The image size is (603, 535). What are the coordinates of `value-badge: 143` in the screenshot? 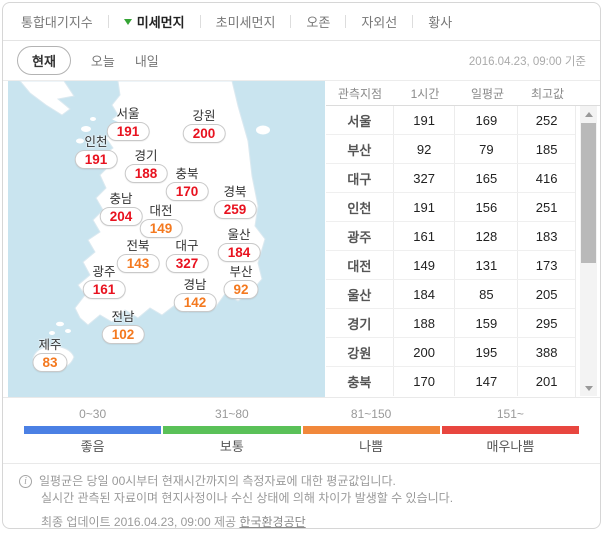 It's located at (138, 263).